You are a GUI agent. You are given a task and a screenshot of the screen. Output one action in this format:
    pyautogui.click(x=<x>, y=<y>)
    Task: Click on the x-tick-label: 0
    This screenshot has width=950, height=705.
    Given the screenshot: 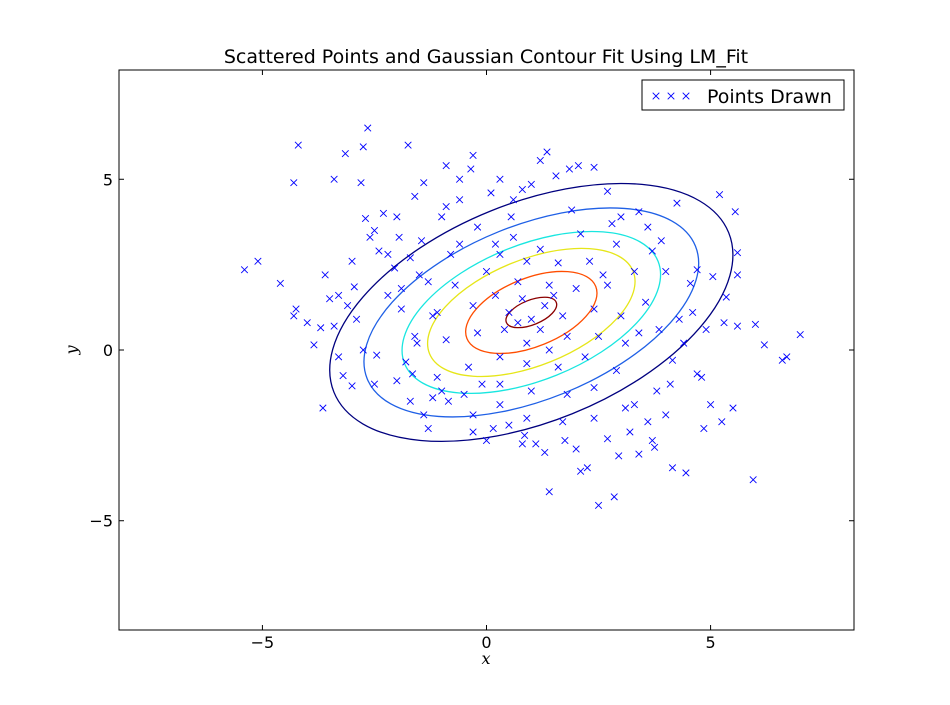 What is the action you would take?
    pyautogui.click(x=486, y=642)
    